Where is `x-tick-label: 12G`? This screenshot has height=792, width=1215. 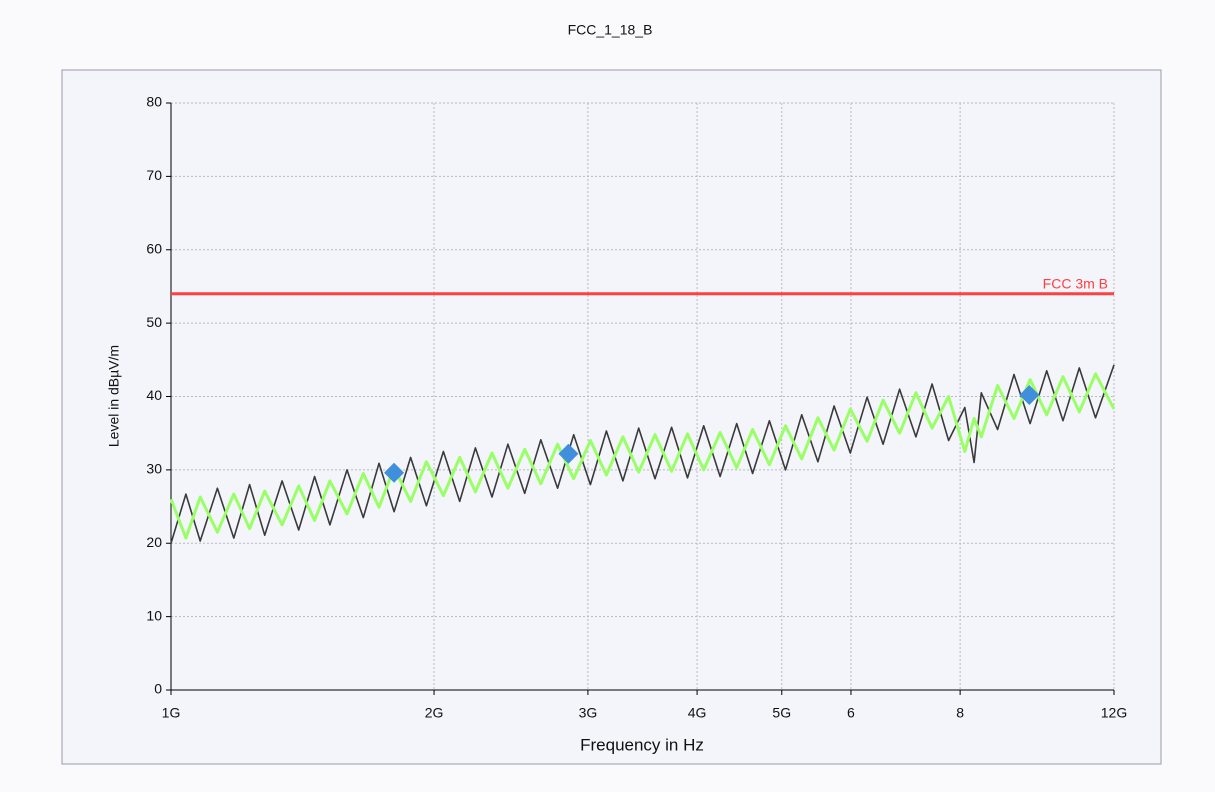
x-tick-label: 12G is located at coordinates (1114, 713).